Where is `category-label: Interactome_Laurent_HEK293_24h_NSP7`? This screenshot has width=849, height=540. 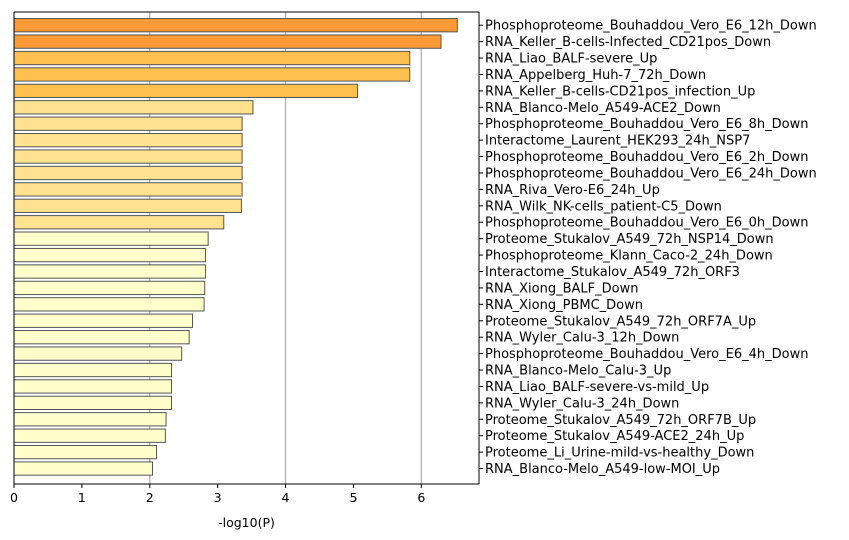 category-label: Interactome_Laurent_HEK293_24h_NSP7 is located at coordinates (617, 141).